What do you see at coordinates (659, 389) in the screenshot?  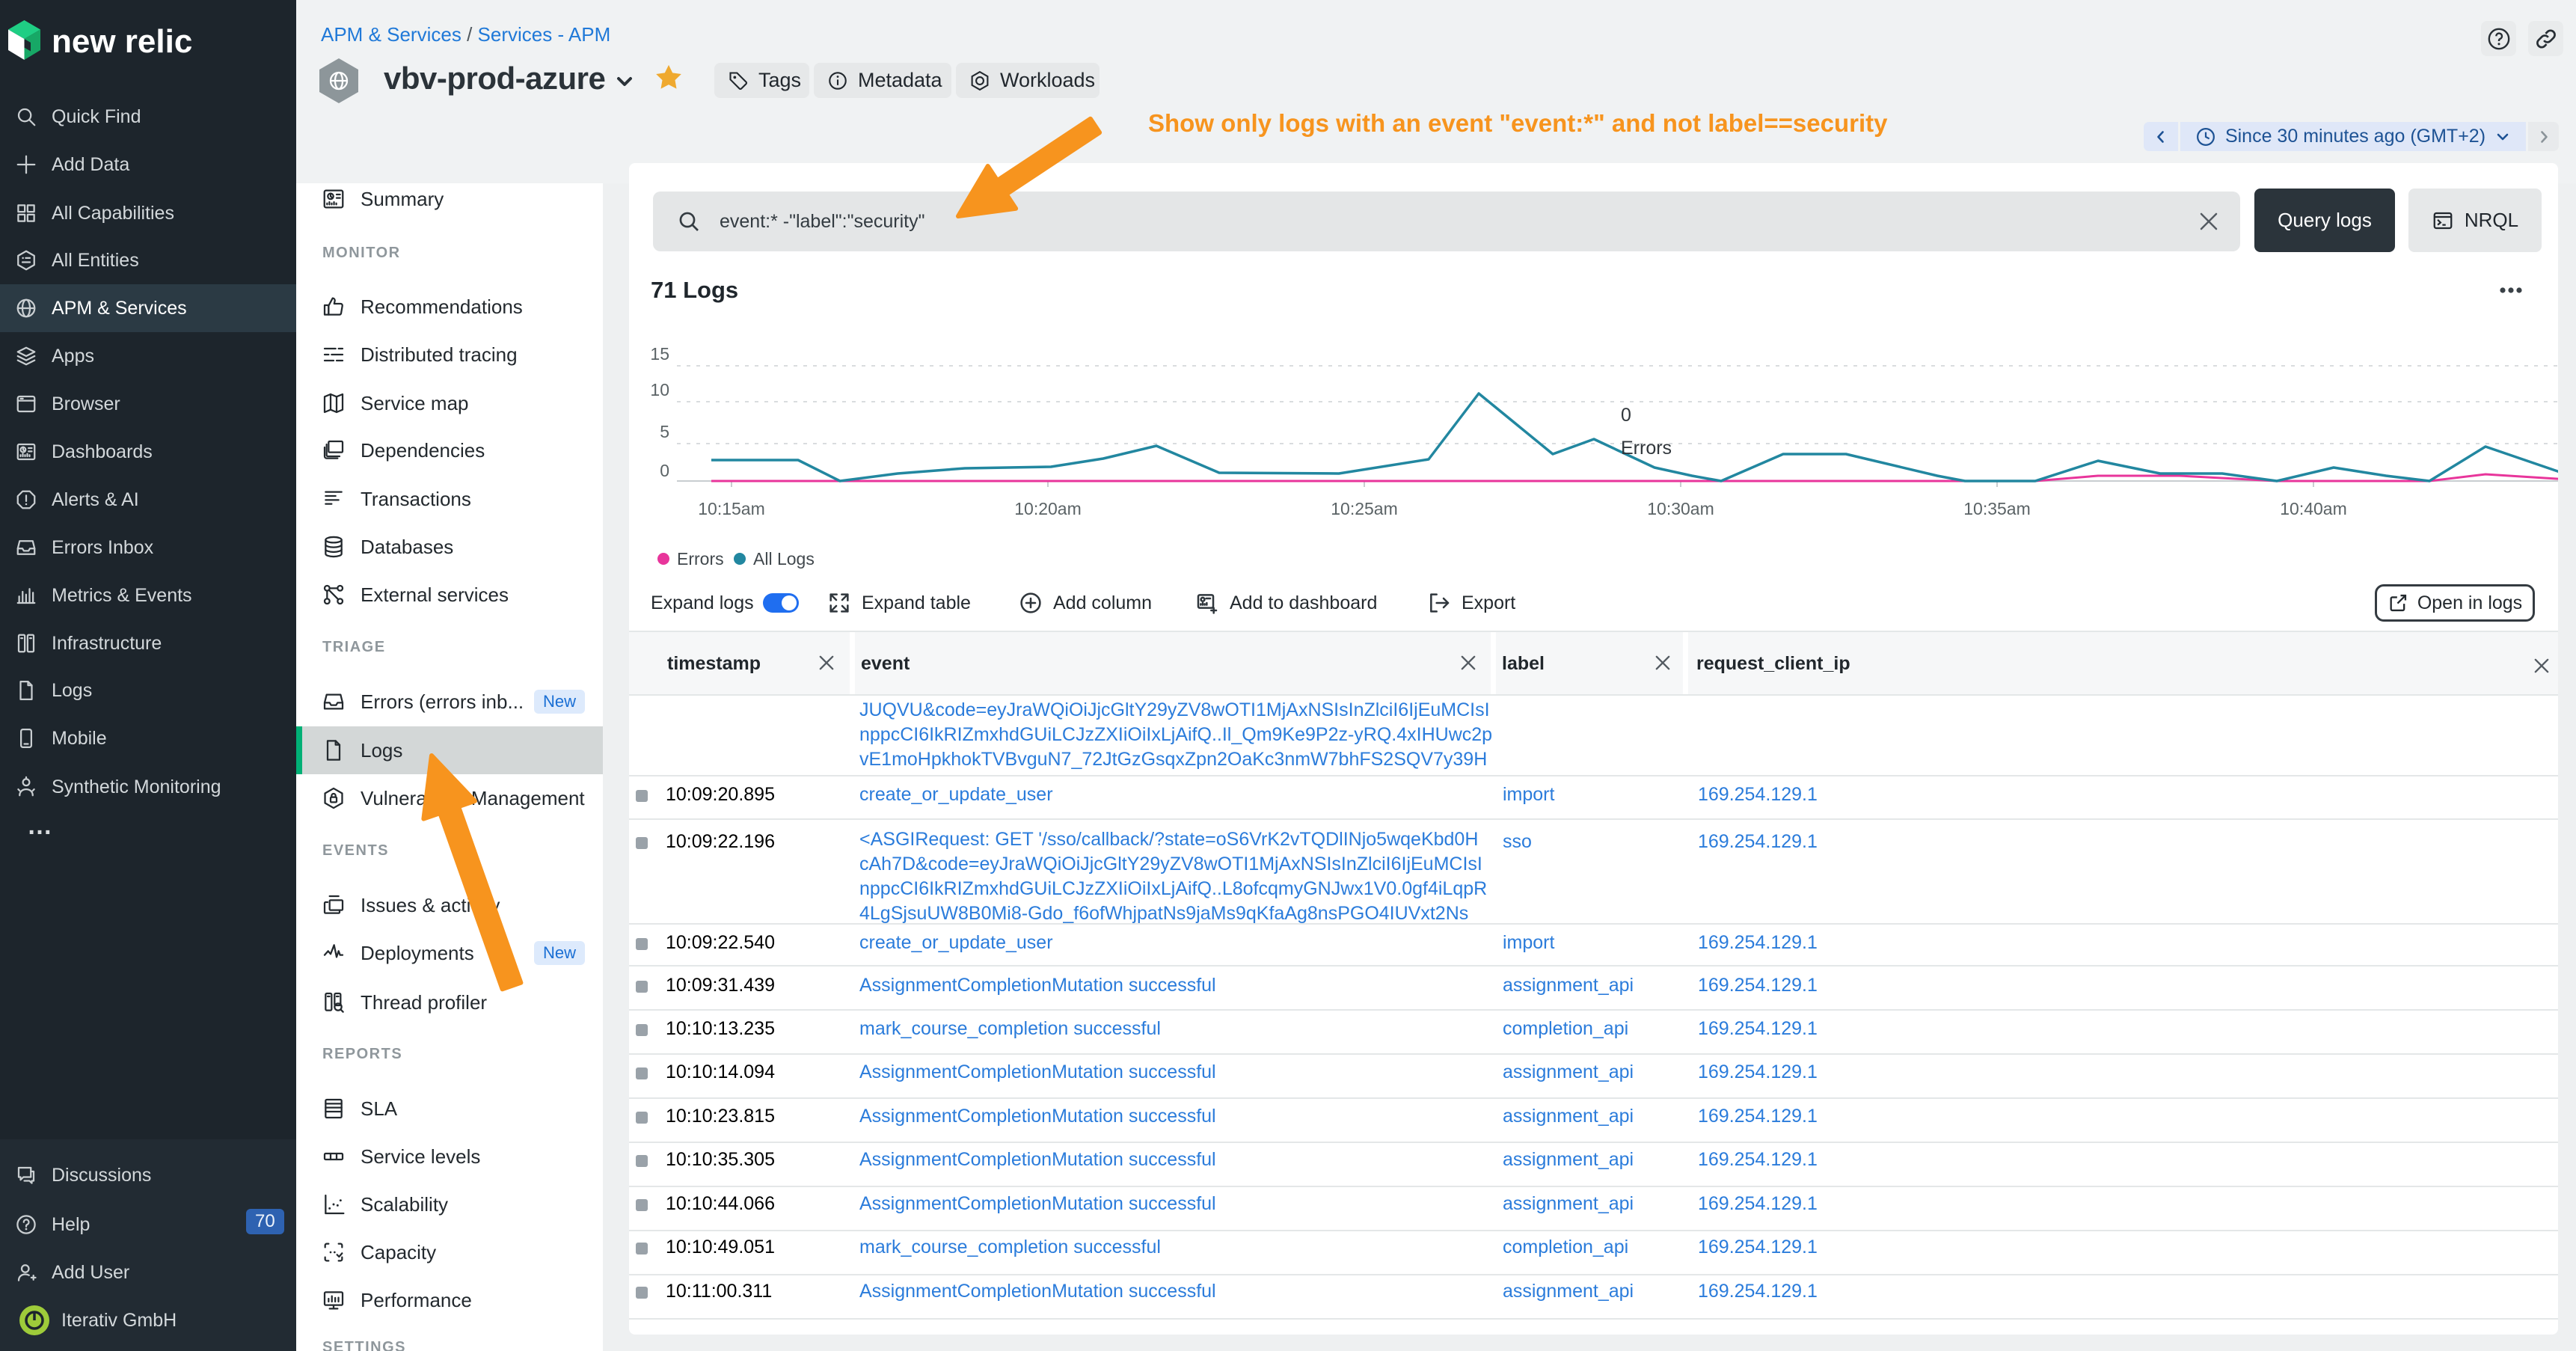 I see `svg-text: 10` at bounding box center [659, 389].